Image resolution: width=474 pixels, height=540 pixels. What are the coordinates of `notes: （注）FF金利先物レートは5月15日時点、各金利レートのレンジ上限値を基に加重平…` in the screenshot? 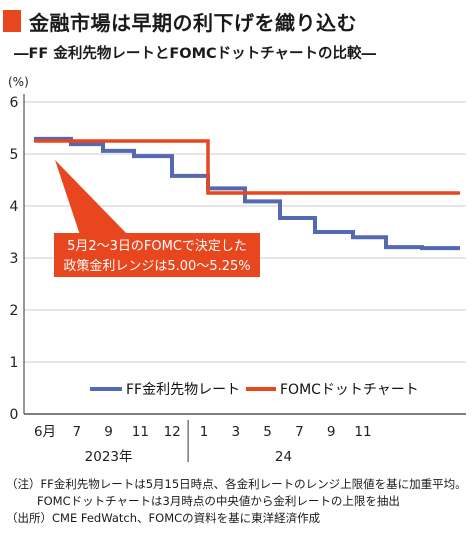 It's located at (236, 501).